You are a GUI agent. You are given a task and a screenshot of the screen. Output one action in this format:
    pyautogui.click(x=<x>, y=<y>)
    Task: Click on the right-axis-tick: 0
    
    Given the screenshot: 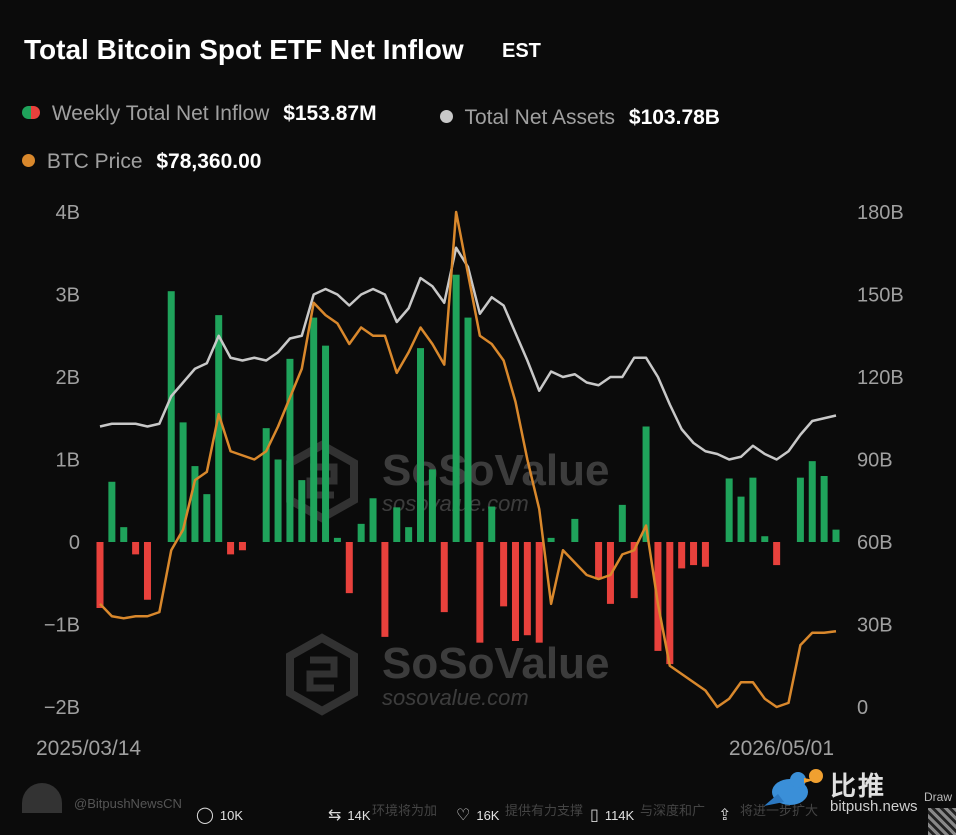 What is the action you would take?
    pyautogui.click(x=862, y=708)
    